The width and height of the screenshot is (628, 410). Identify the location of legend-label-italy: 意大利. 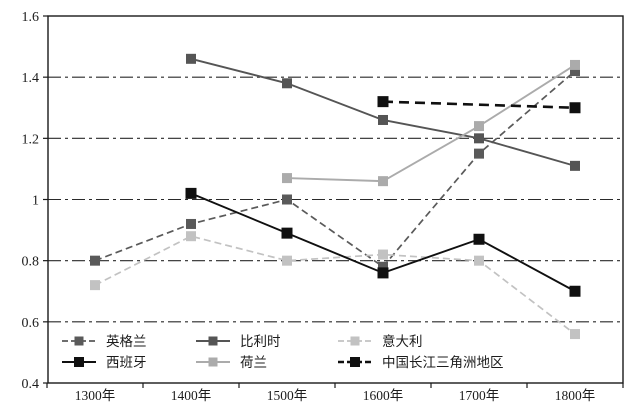
(402, 341).